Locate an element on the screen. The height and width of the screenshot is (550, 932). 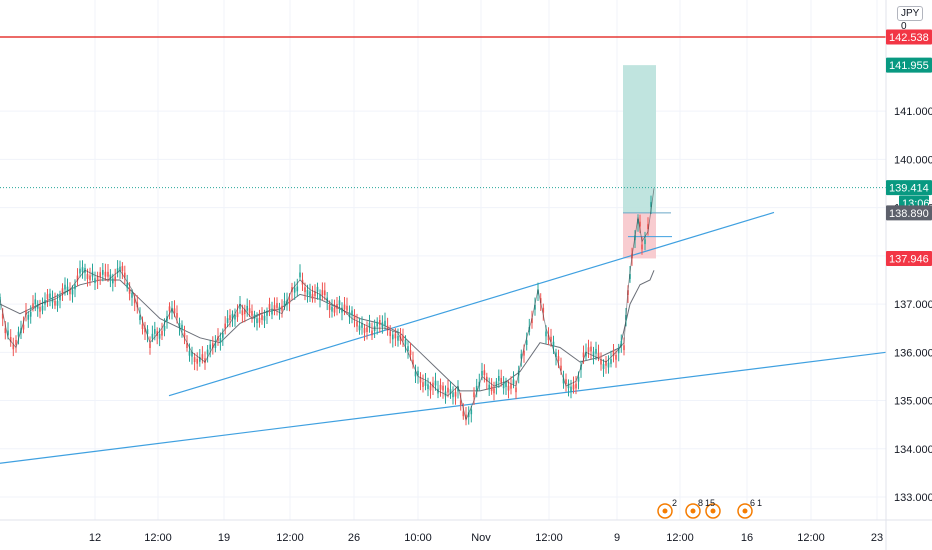
price-tag-red: 137.946 is located at coordinates (909, 258).